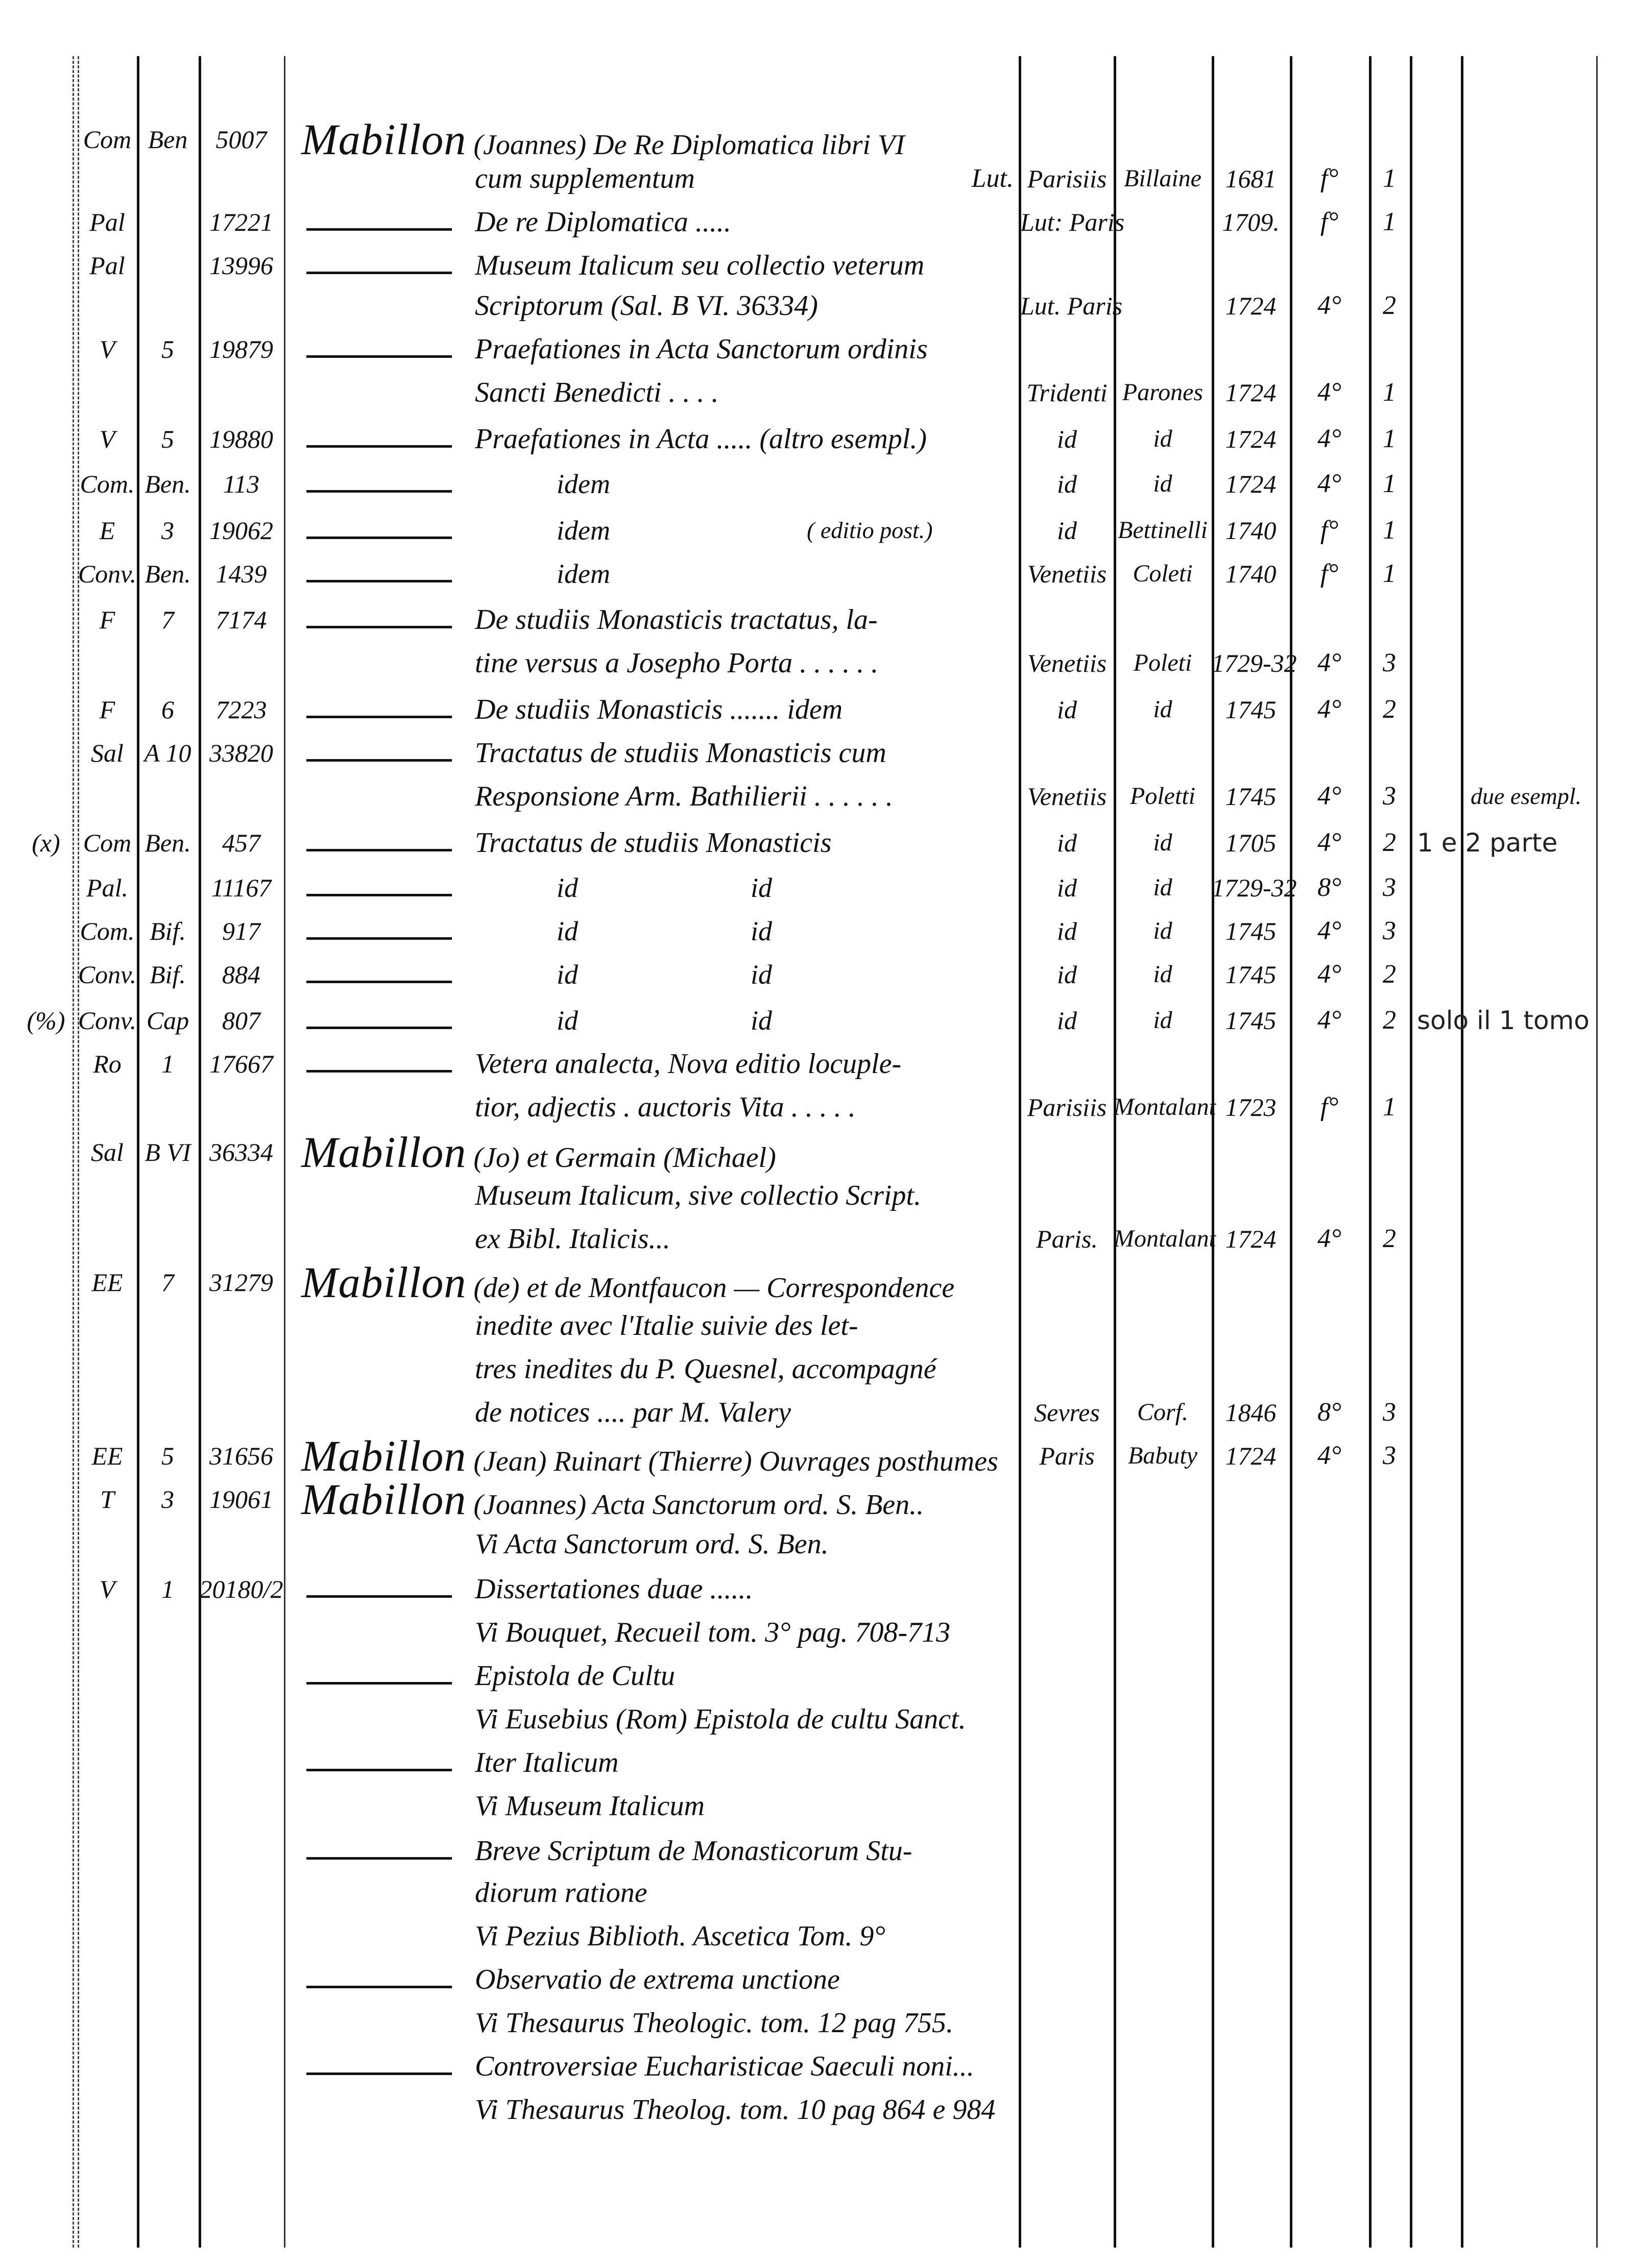 This screenshot has width=1635, height=2268. What do you see at coordinates (107, 349) in the screenshot?
I see `shelf-location: V` at bounding box center [107, 349].